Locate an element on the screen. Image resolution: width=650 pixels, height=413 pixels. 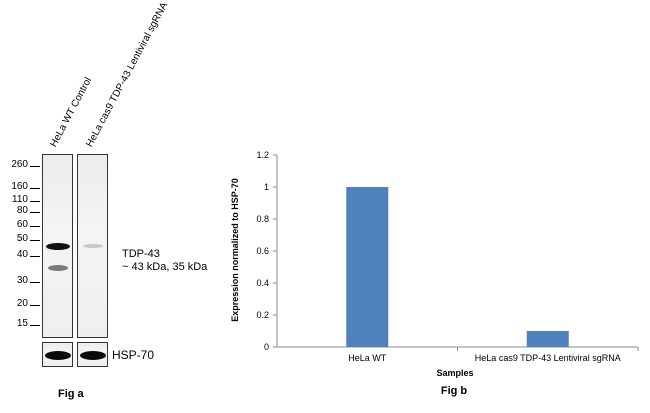
hsp70-lane-wt is located at coordinates (57, 354).